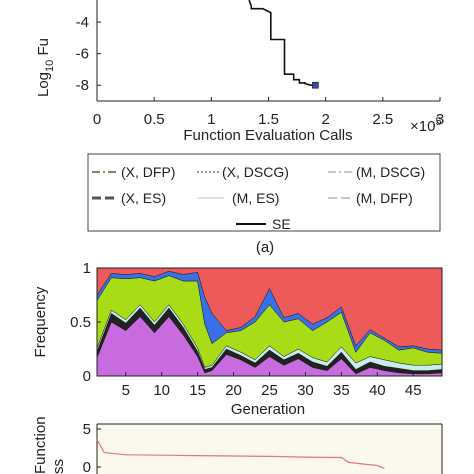  Describe the element at coordinates (265, 247) in the screenshot. I see `panel-a-caption: (a)` at that location.